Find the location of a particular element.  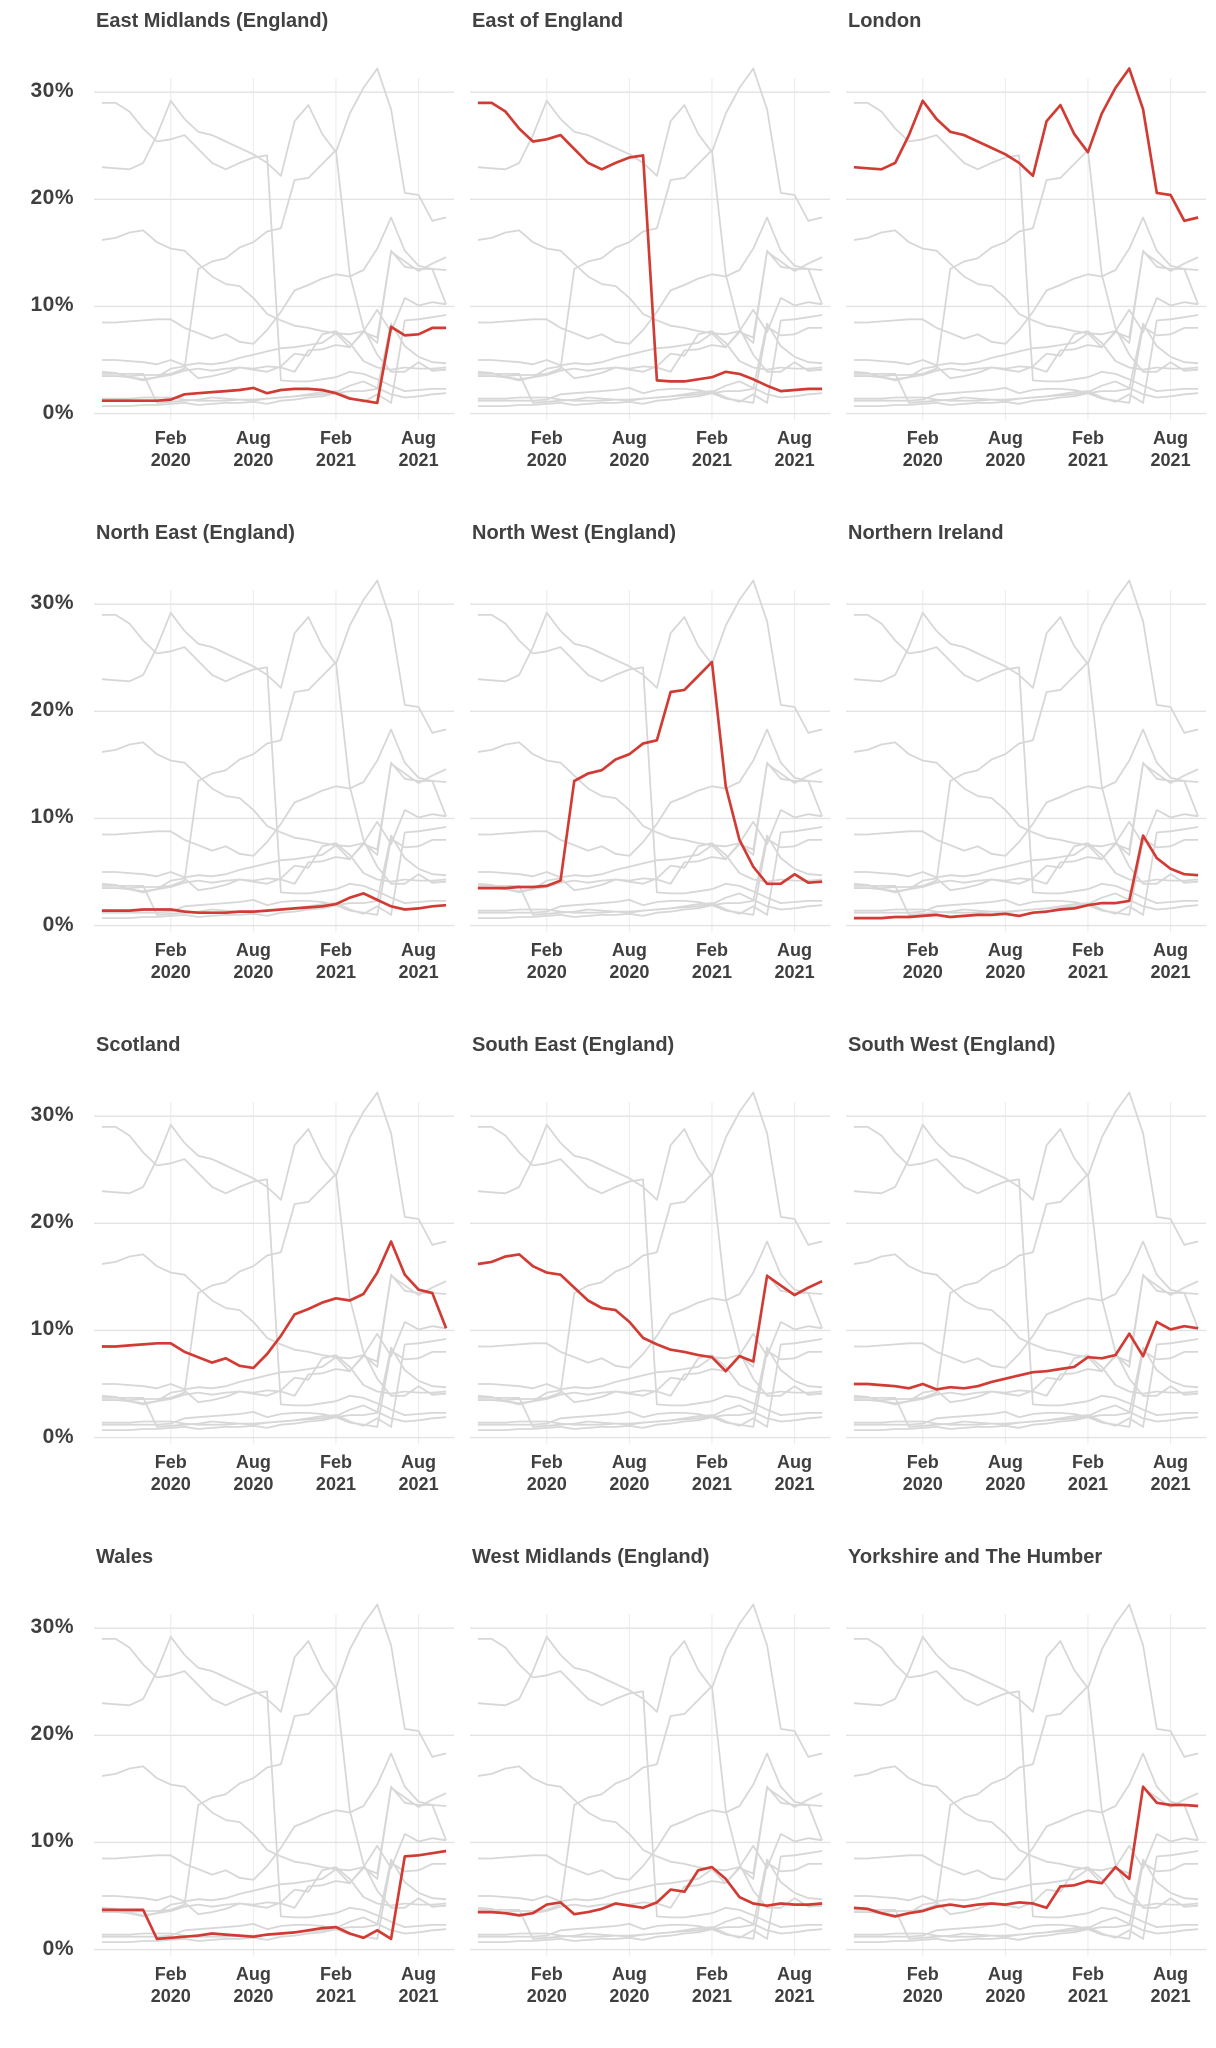

panel-london: London Feb 2020 Aug 2020 Feb 2021 Aug 2021 is located at coordinates (1026, 256).